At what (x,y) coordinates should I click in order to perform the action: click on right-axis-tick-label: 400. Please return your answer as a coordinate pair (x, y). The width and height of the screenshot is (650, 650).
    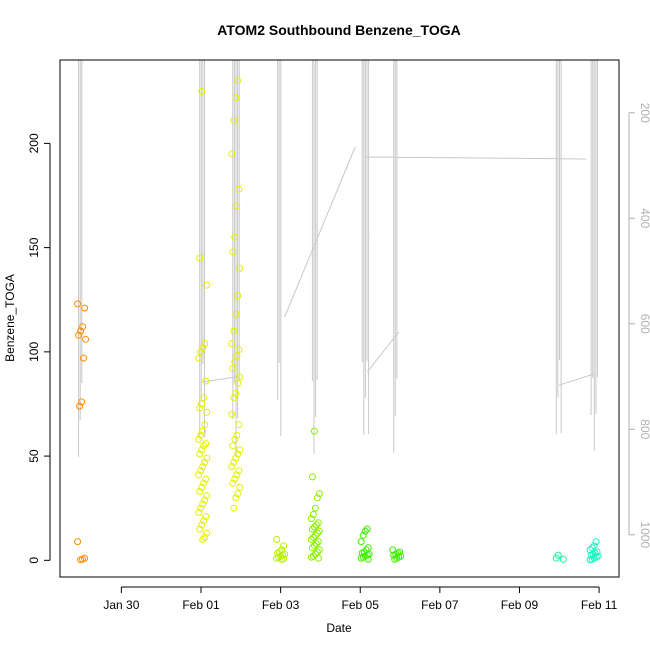
    Looking at the image, I should click on (644, 218).